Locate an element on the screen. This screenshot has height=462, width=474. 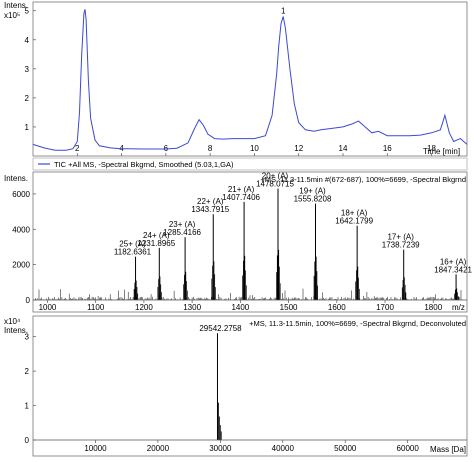
chromatogram-x-tick-label: 10 is located at coordinates (254, 148).